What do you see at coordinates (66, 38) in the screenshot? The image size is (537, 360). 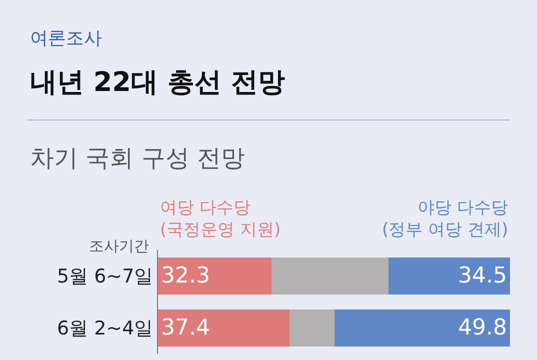 I see `text: 여론조사` at bounding box center [66, 38].